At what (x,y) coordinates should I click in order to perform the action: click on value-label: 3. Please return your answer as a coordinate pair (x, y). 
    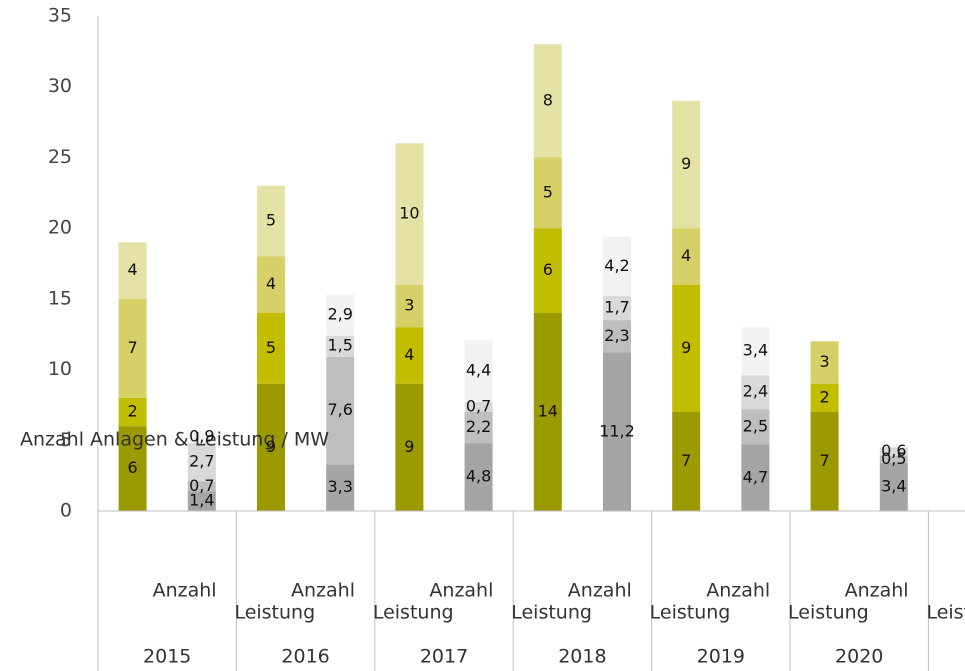
    Looking at the image, I should click on (409, 304).